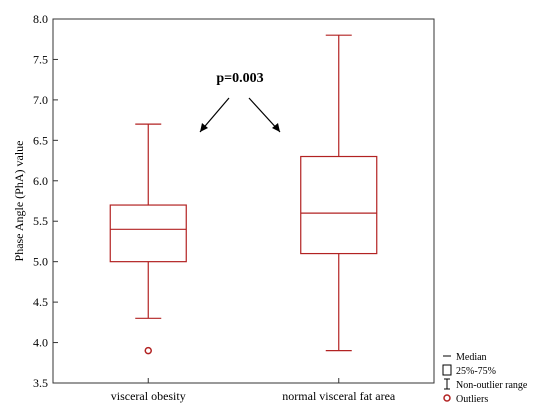 The width and height of the screenshot is (550, 419). What do you see at coordinates (148, 350) in the screenshot?
I see `outlier-point` at bounding box center [148, 350].